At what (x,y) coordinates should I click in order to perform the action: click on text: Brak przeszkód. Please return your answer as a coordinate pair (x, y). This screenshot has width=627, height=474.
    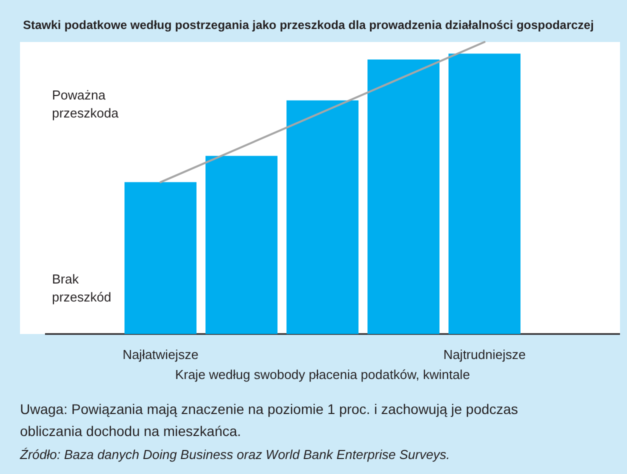
    Looking at the image, I should click on (82, 288).